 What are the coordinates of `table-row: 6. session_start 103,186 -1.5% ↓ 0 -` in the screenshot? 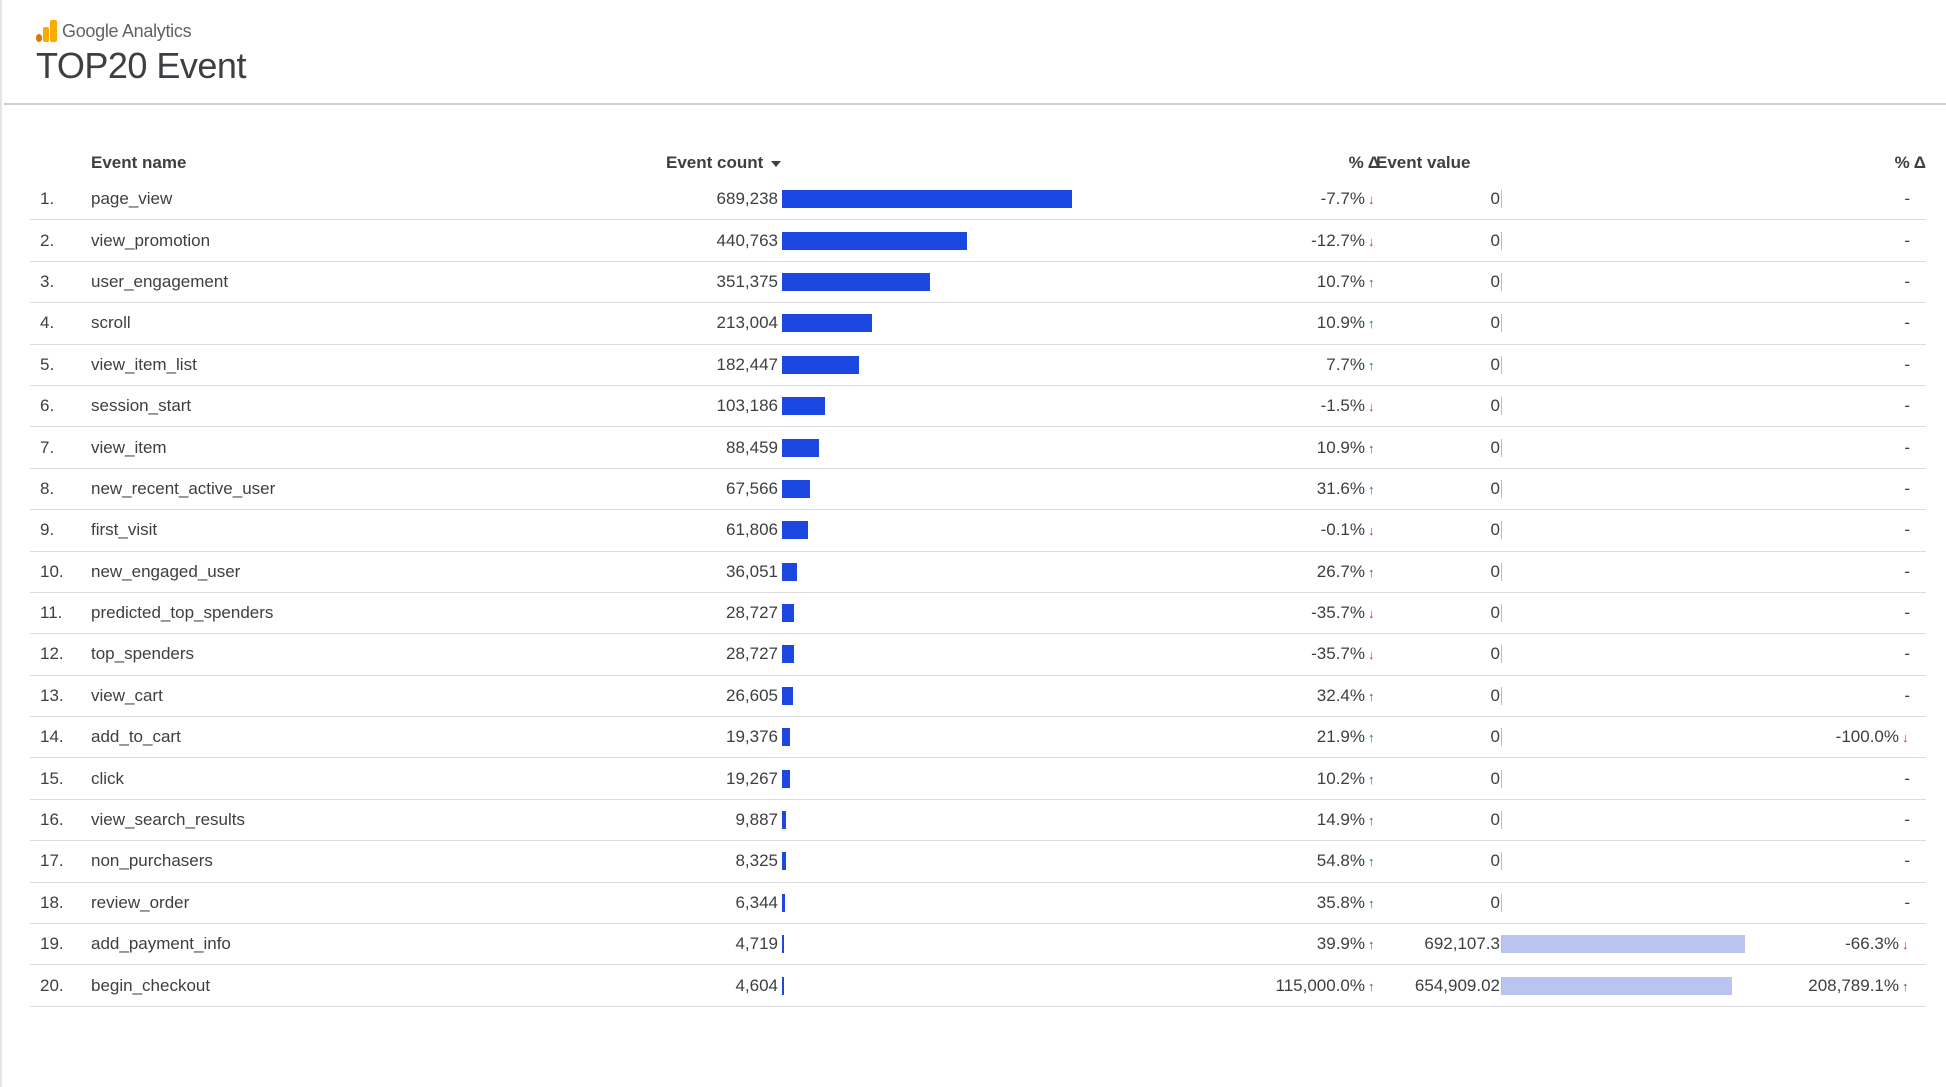 It's located at (978, 407).